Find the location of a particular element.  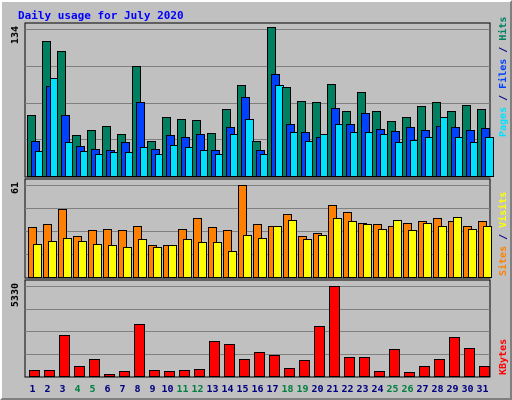

legend-part: Files is located at coordinates (503, 74).